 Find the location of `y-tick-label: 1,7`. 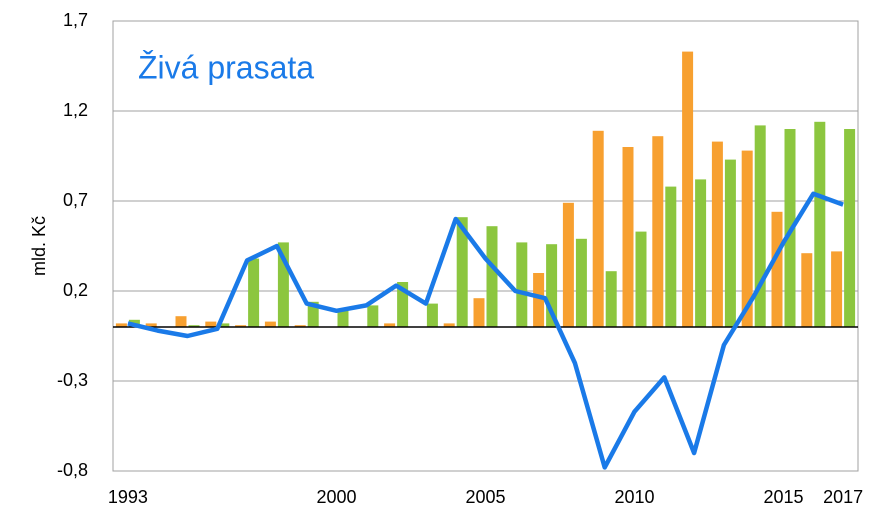

y-tick-label: 1,7 is located at coordinates (75, 20).